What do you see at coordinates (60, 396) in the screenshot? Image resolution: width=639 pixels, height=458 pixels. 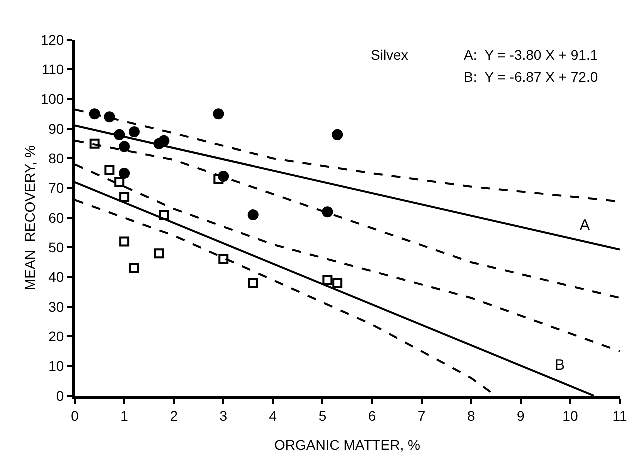 I see `y-tick-label: 0` at bounding box center [60, 396].